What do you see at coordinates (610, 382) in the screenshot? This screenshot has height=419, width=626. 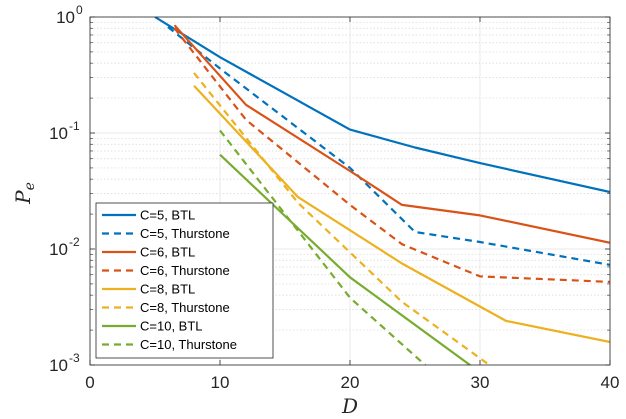 I see `x-tick-label: 40` at bounding box center [610, 382].